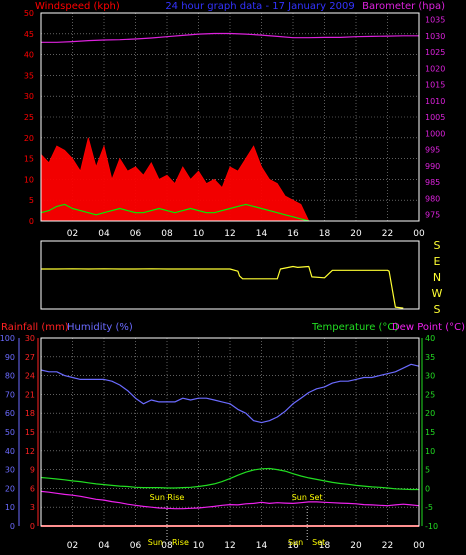 This screenshot has width=466, height=555. Describe the element at coordinates (30, 357) in the screenshot. I see `rainfall-tick-label: 27` at that location.